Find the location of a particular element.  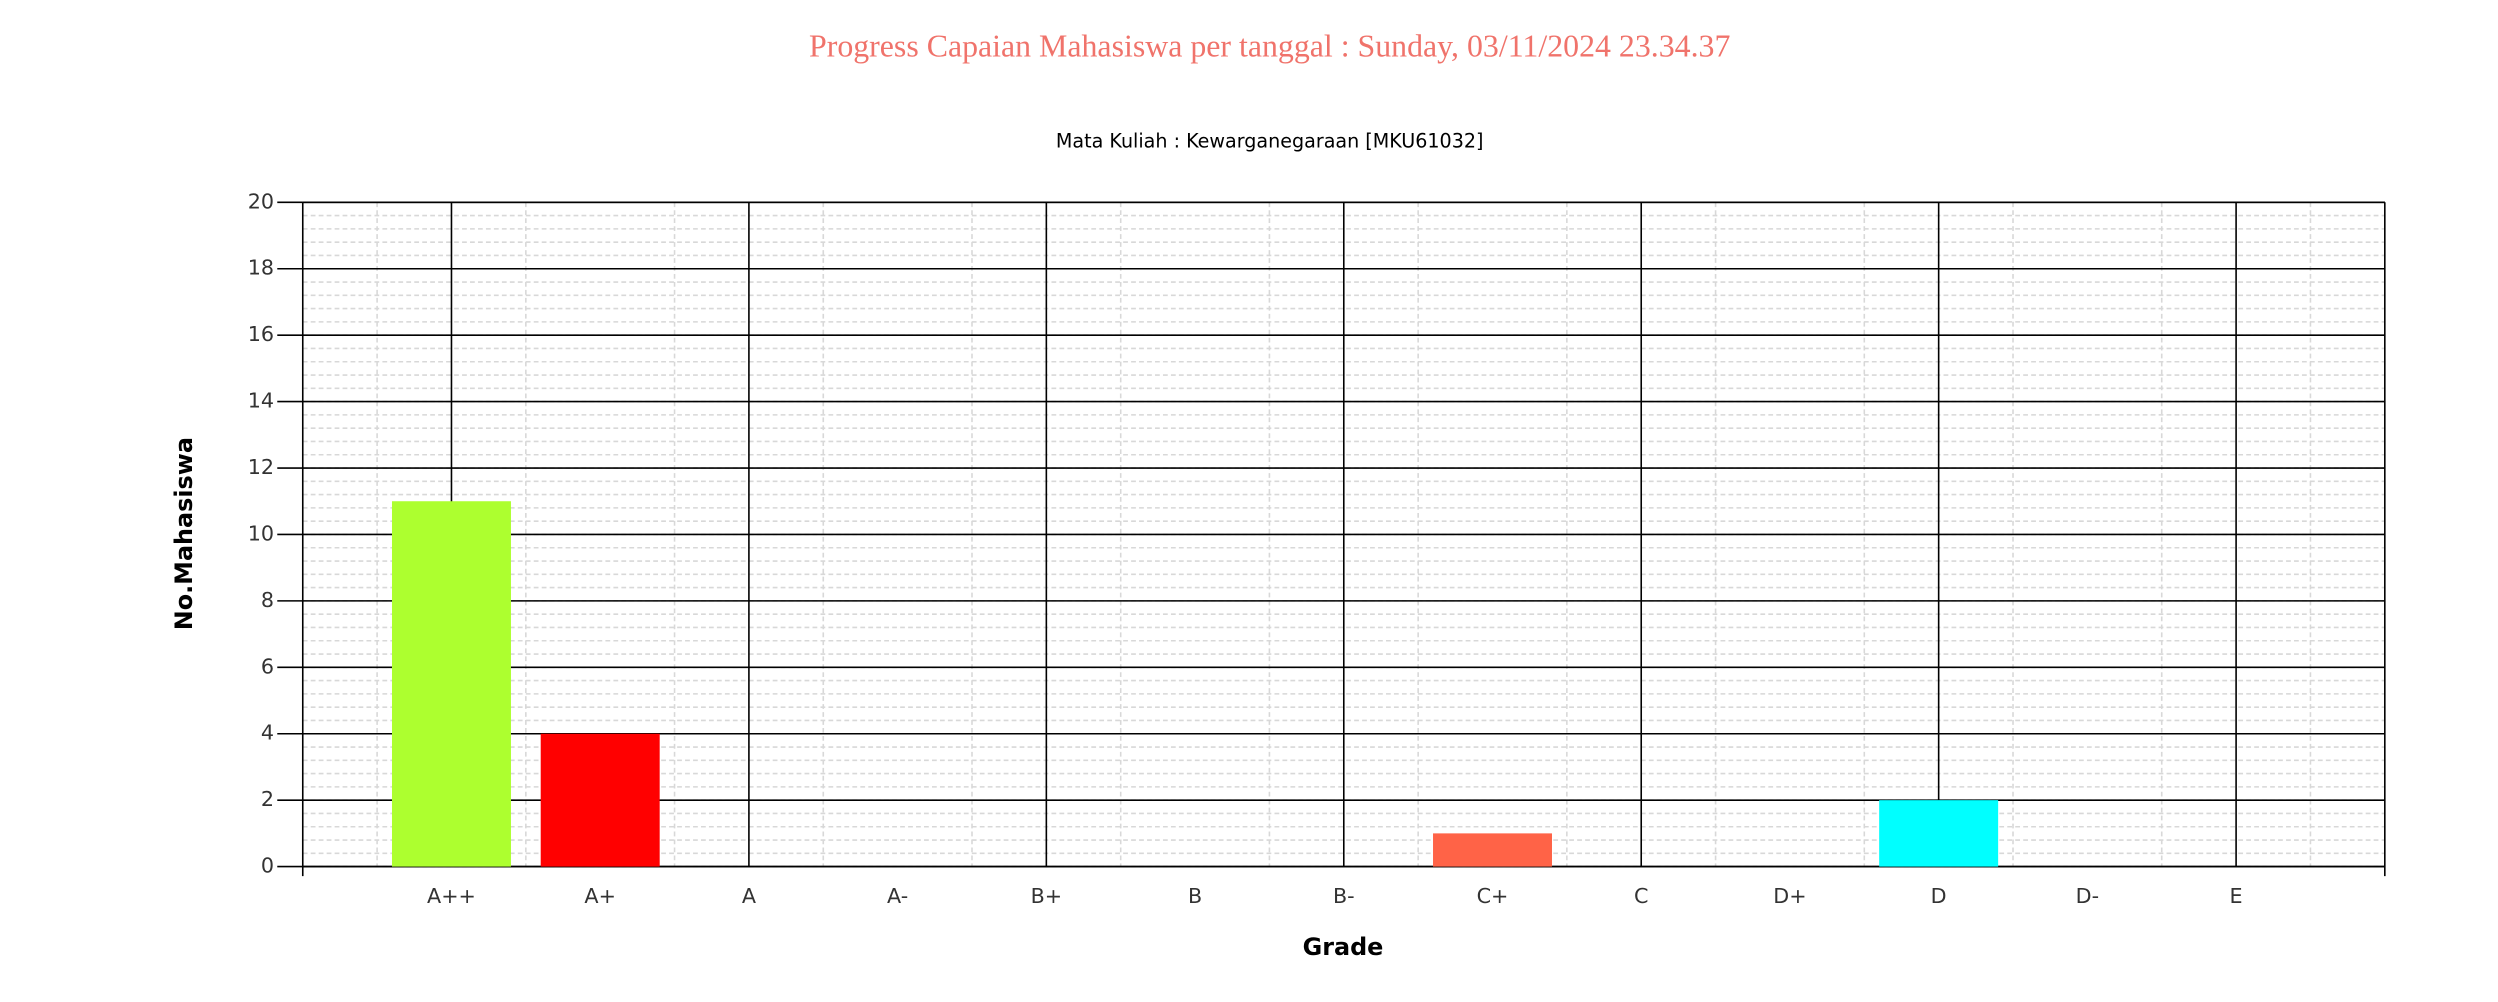

y-tick-label: 20 is located at coordinates (261, 201).